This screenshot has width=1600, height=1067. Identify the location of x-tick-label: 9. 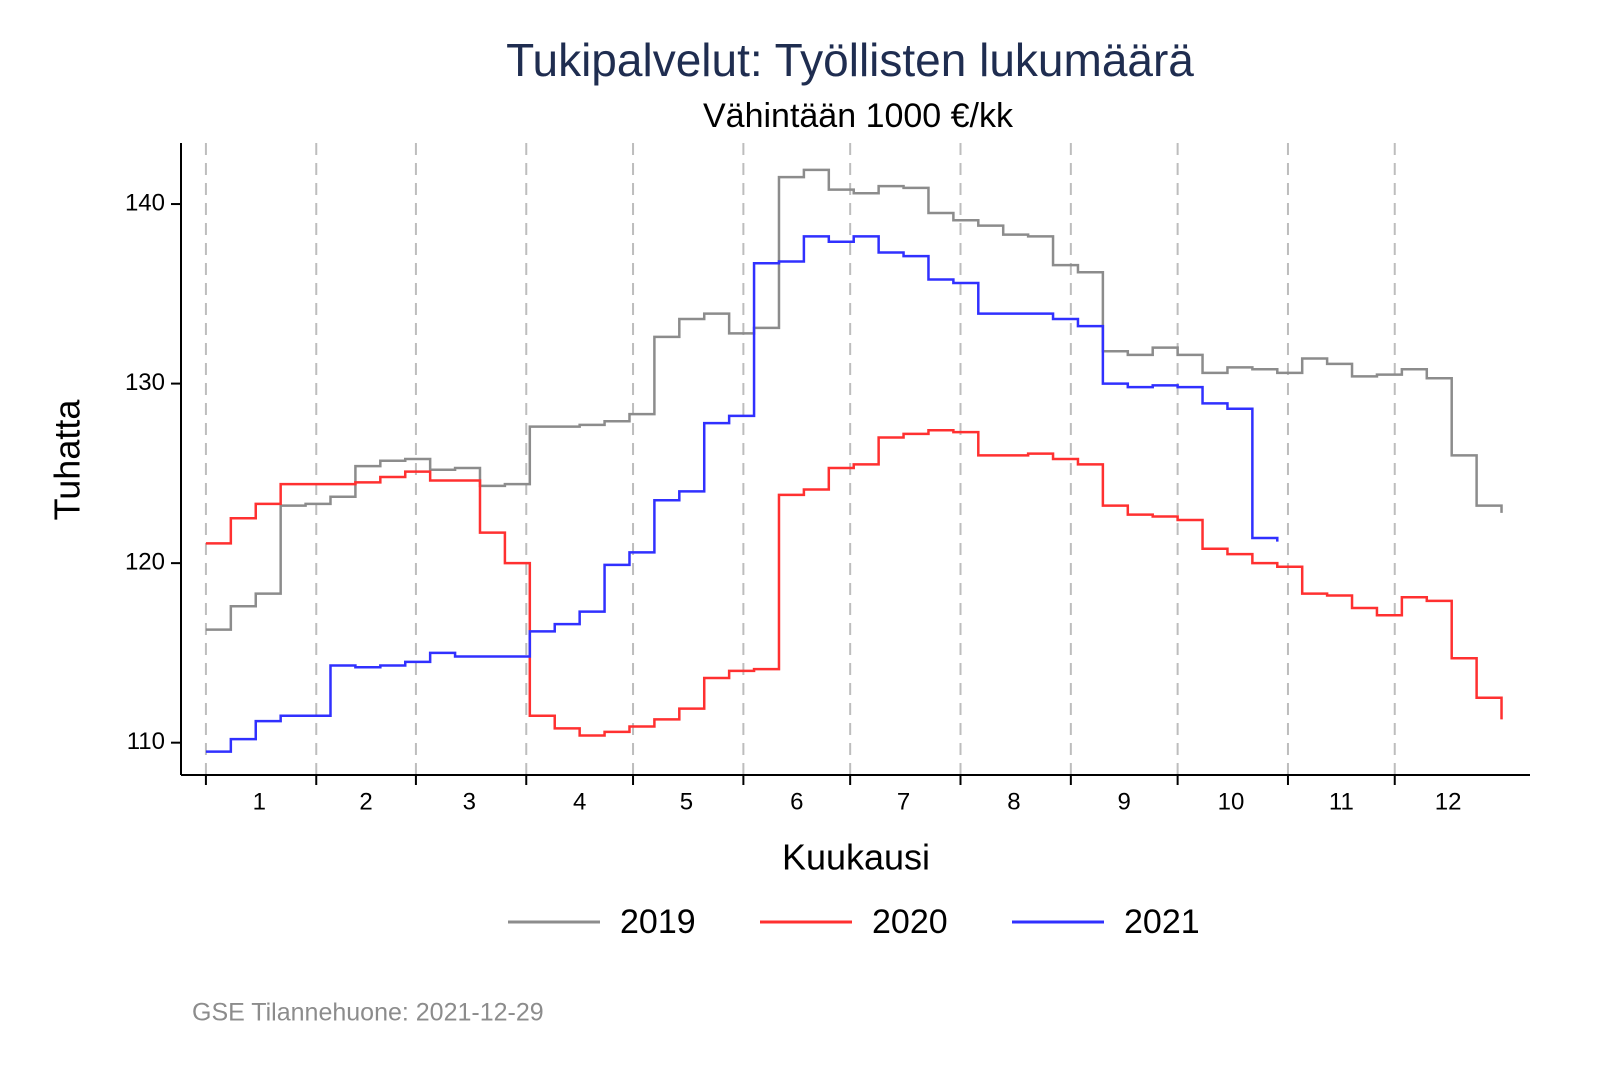
(1124, 801).